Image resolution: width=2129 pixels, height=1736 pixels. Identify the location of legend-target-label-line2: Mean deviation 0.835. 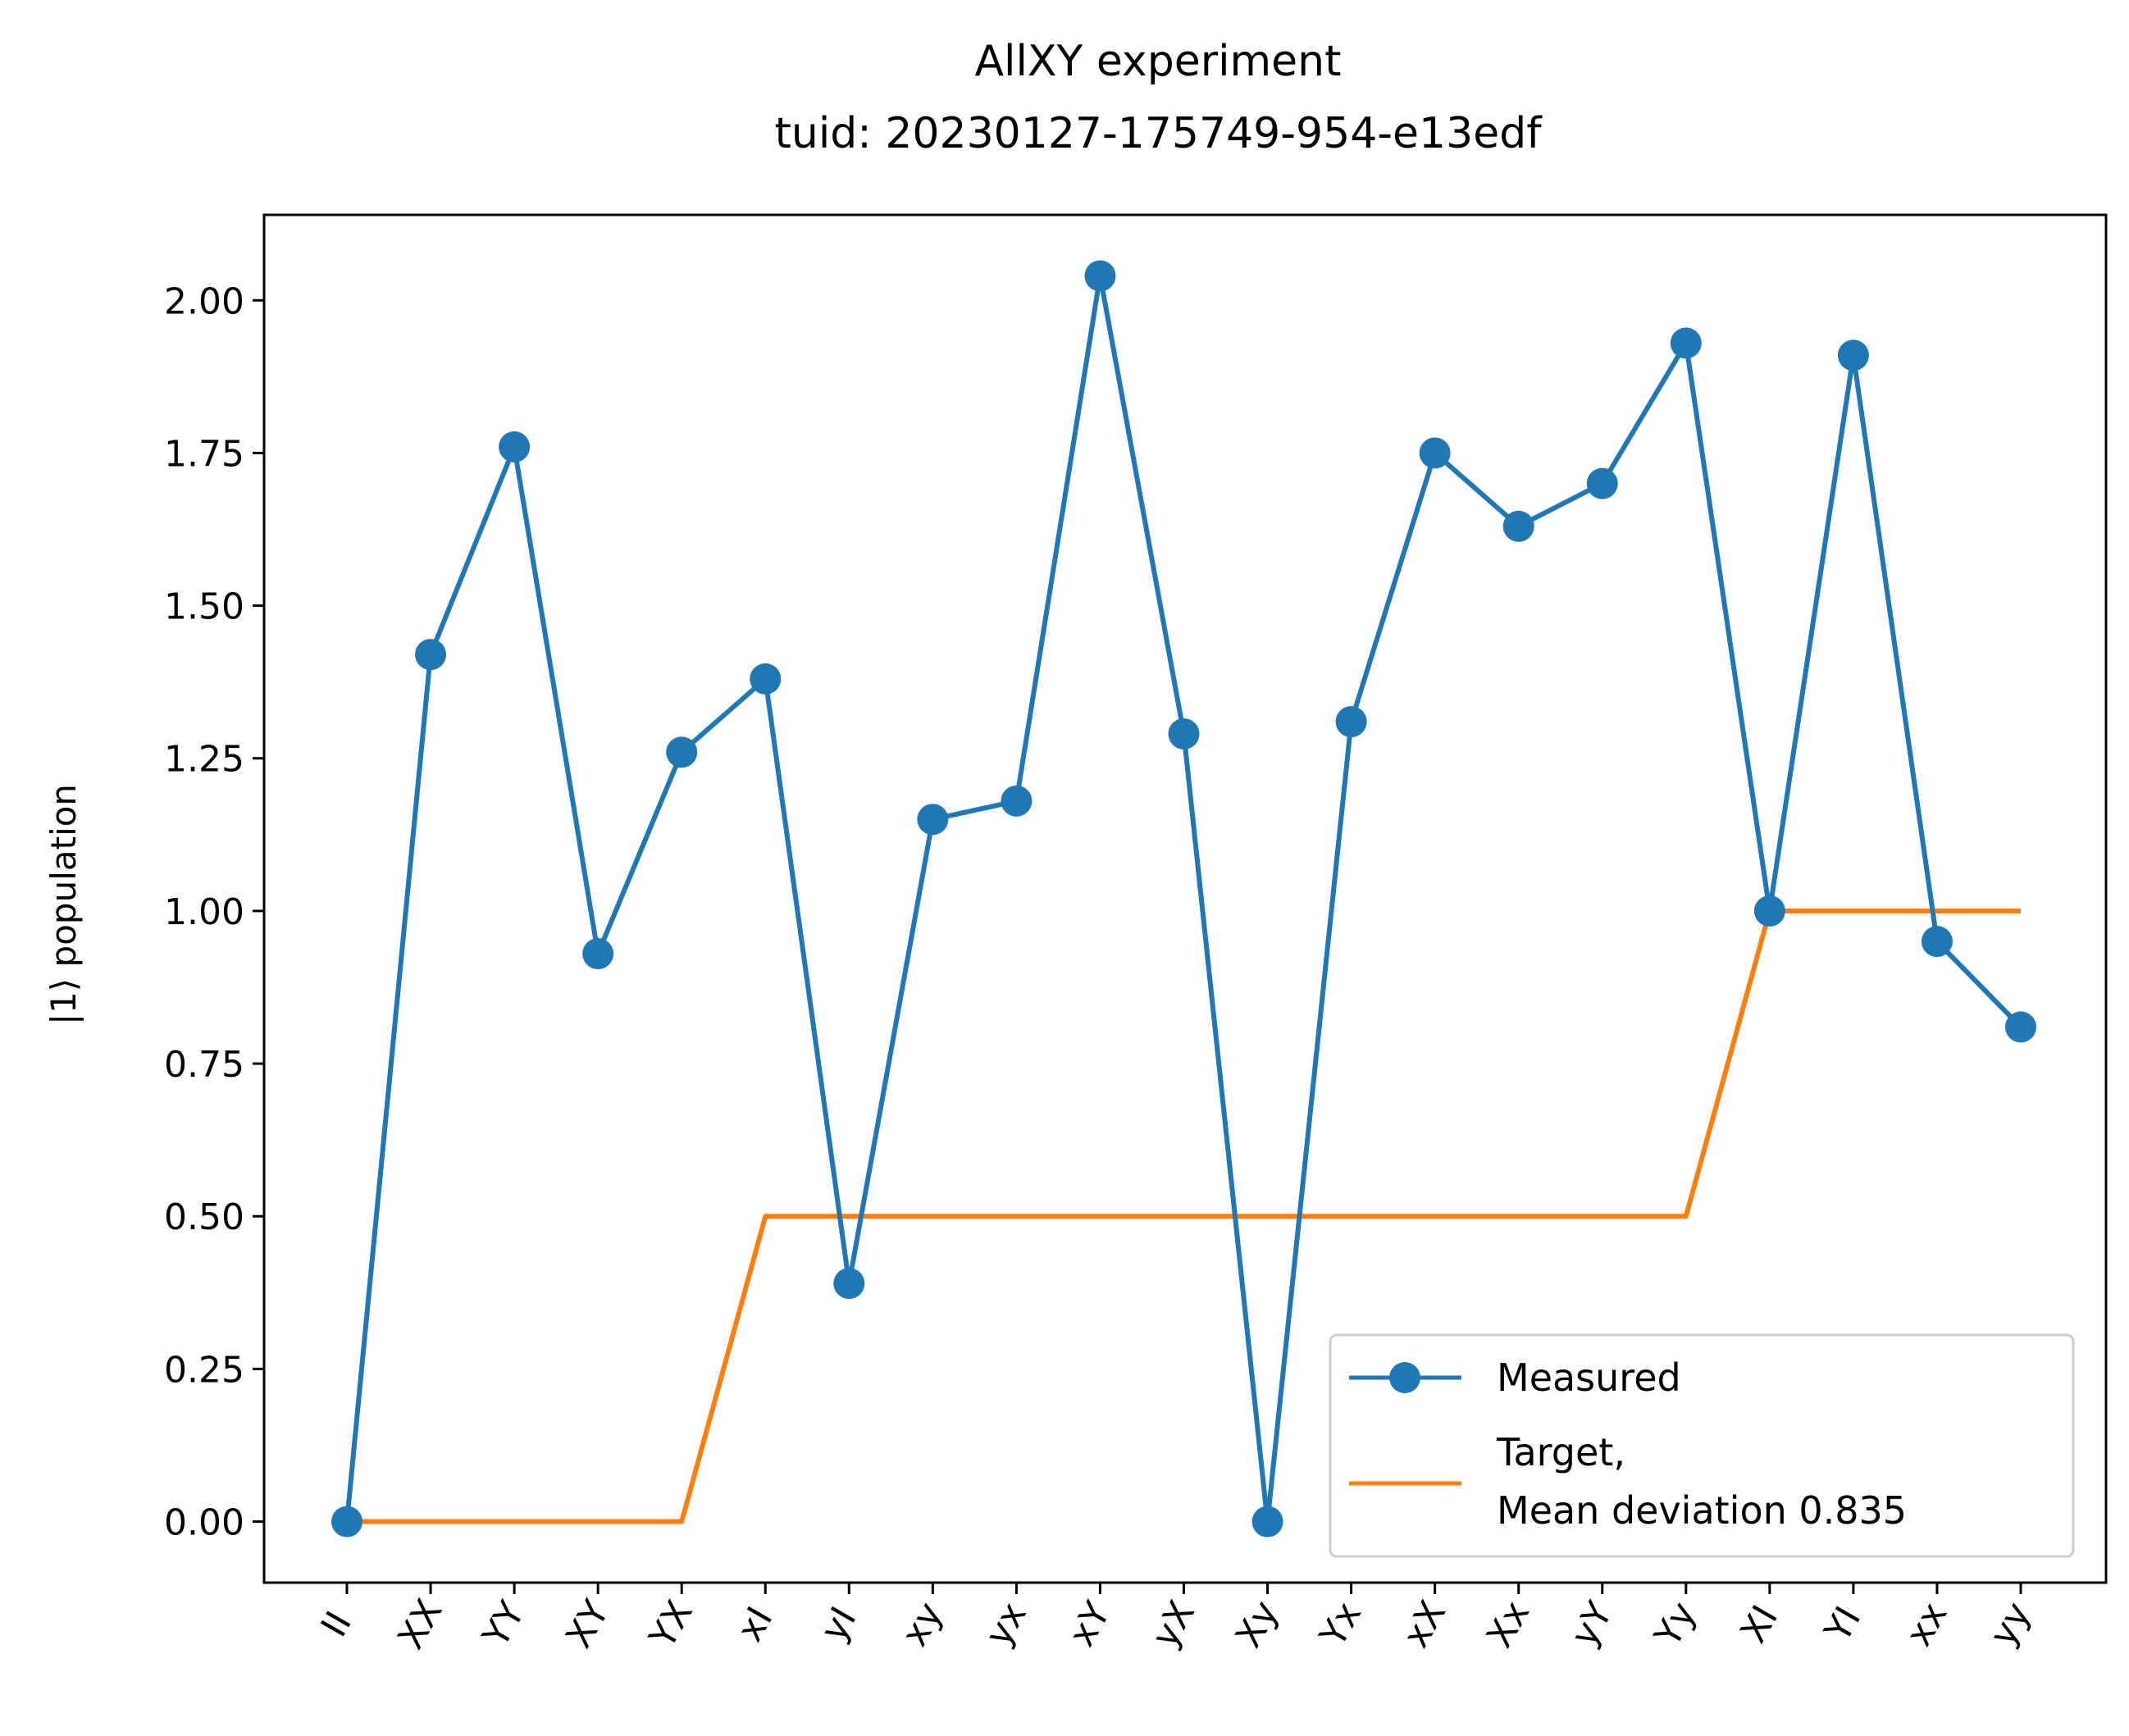
(1702, 1510).